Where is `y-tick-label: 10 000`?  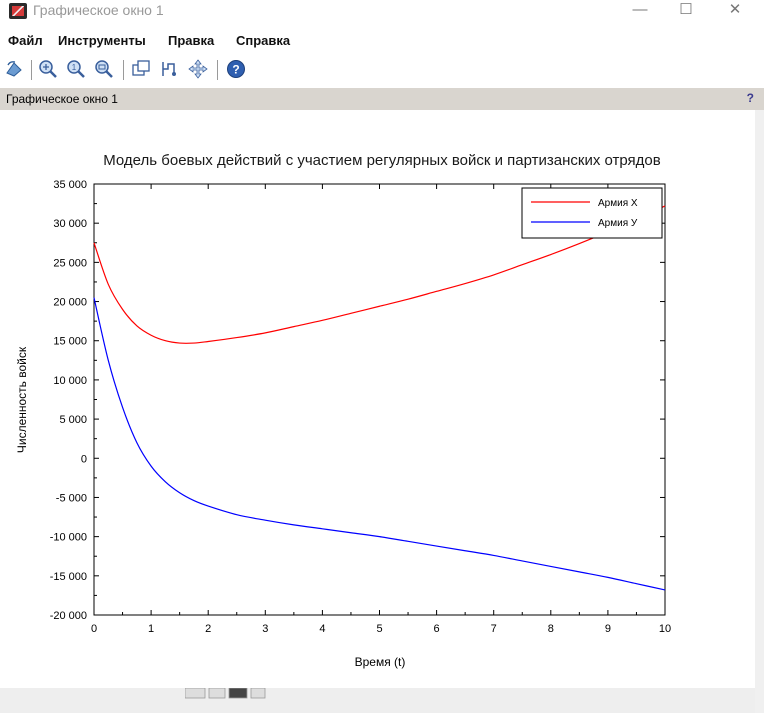
y-tick-label: 10 000 is located at coordinates (70, 381).